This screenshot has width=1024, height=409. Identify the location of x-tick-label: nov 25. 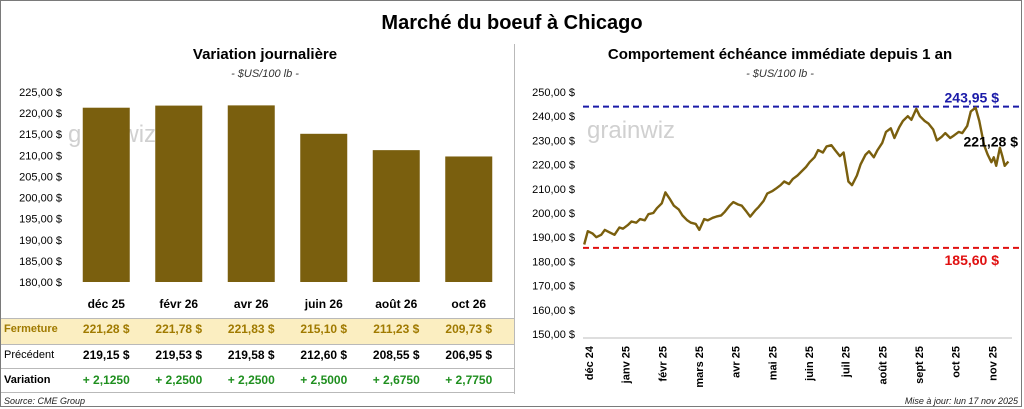
(993, 363).